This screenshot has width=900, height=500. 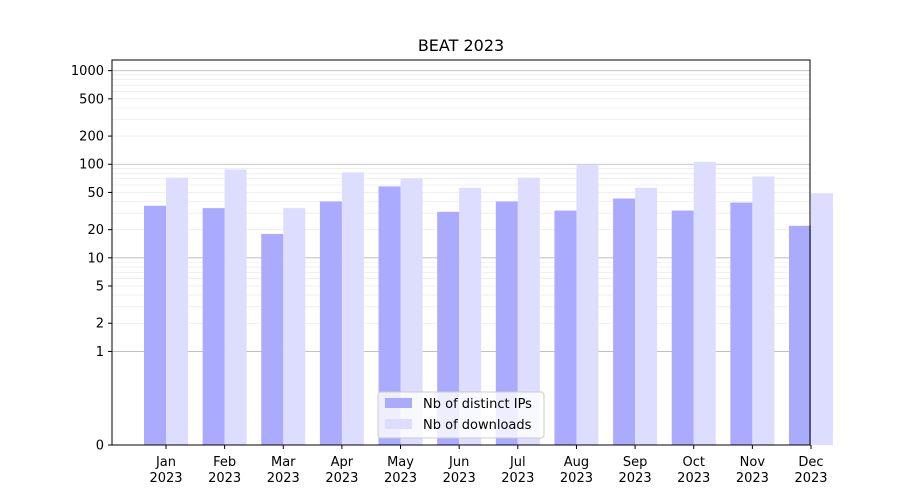 What do you see at coordinates (100, 324) in the screenshot?
I see `y-tick-label: 2` at bounding box center [100, 324].